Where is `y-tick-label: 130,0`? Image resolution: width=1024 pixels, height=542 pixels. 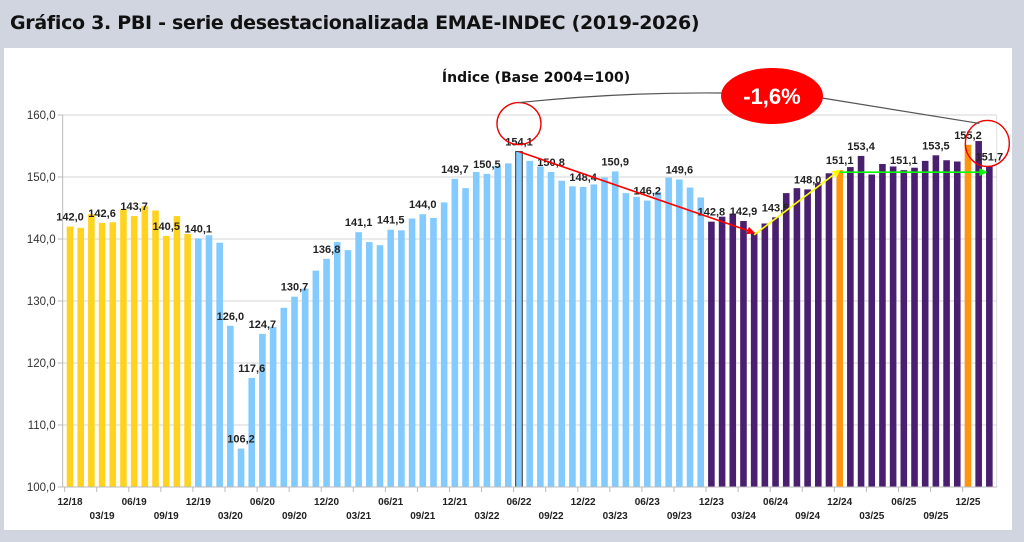 y-tick-label: 130,0 is located at coordinates (41, 302).